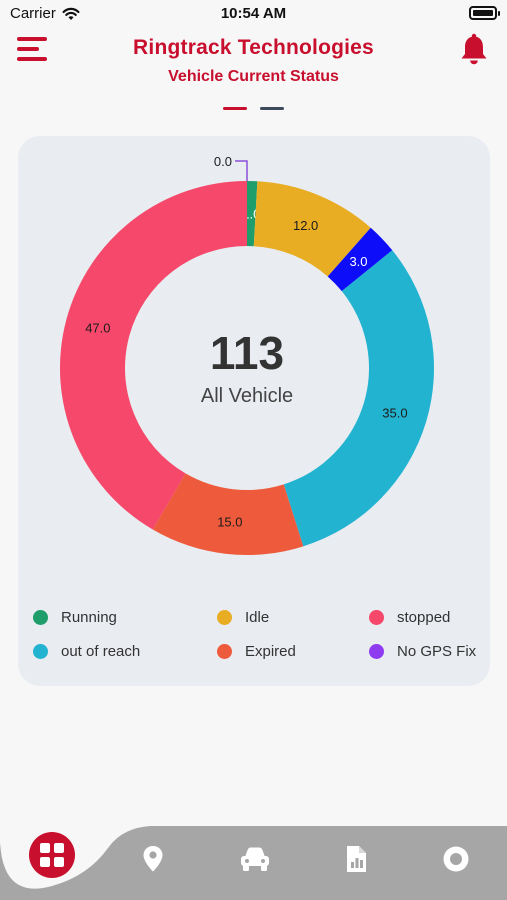 The height and width of the screenshot is (900, 507). I want to click on legend-item-stopped: stopped, so click(409, 617).